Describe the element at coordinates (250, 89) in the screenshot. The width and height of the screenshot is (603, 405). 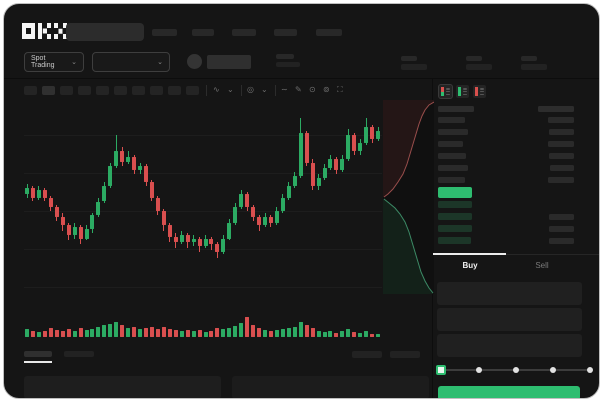
I see `display-style-icon: ◎` at that location.